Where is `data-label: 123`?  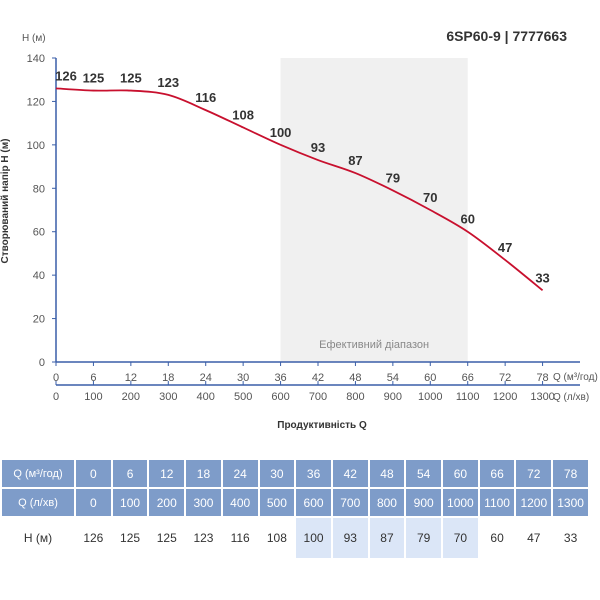 data-label: 123 is located at coordinates (168, 82).